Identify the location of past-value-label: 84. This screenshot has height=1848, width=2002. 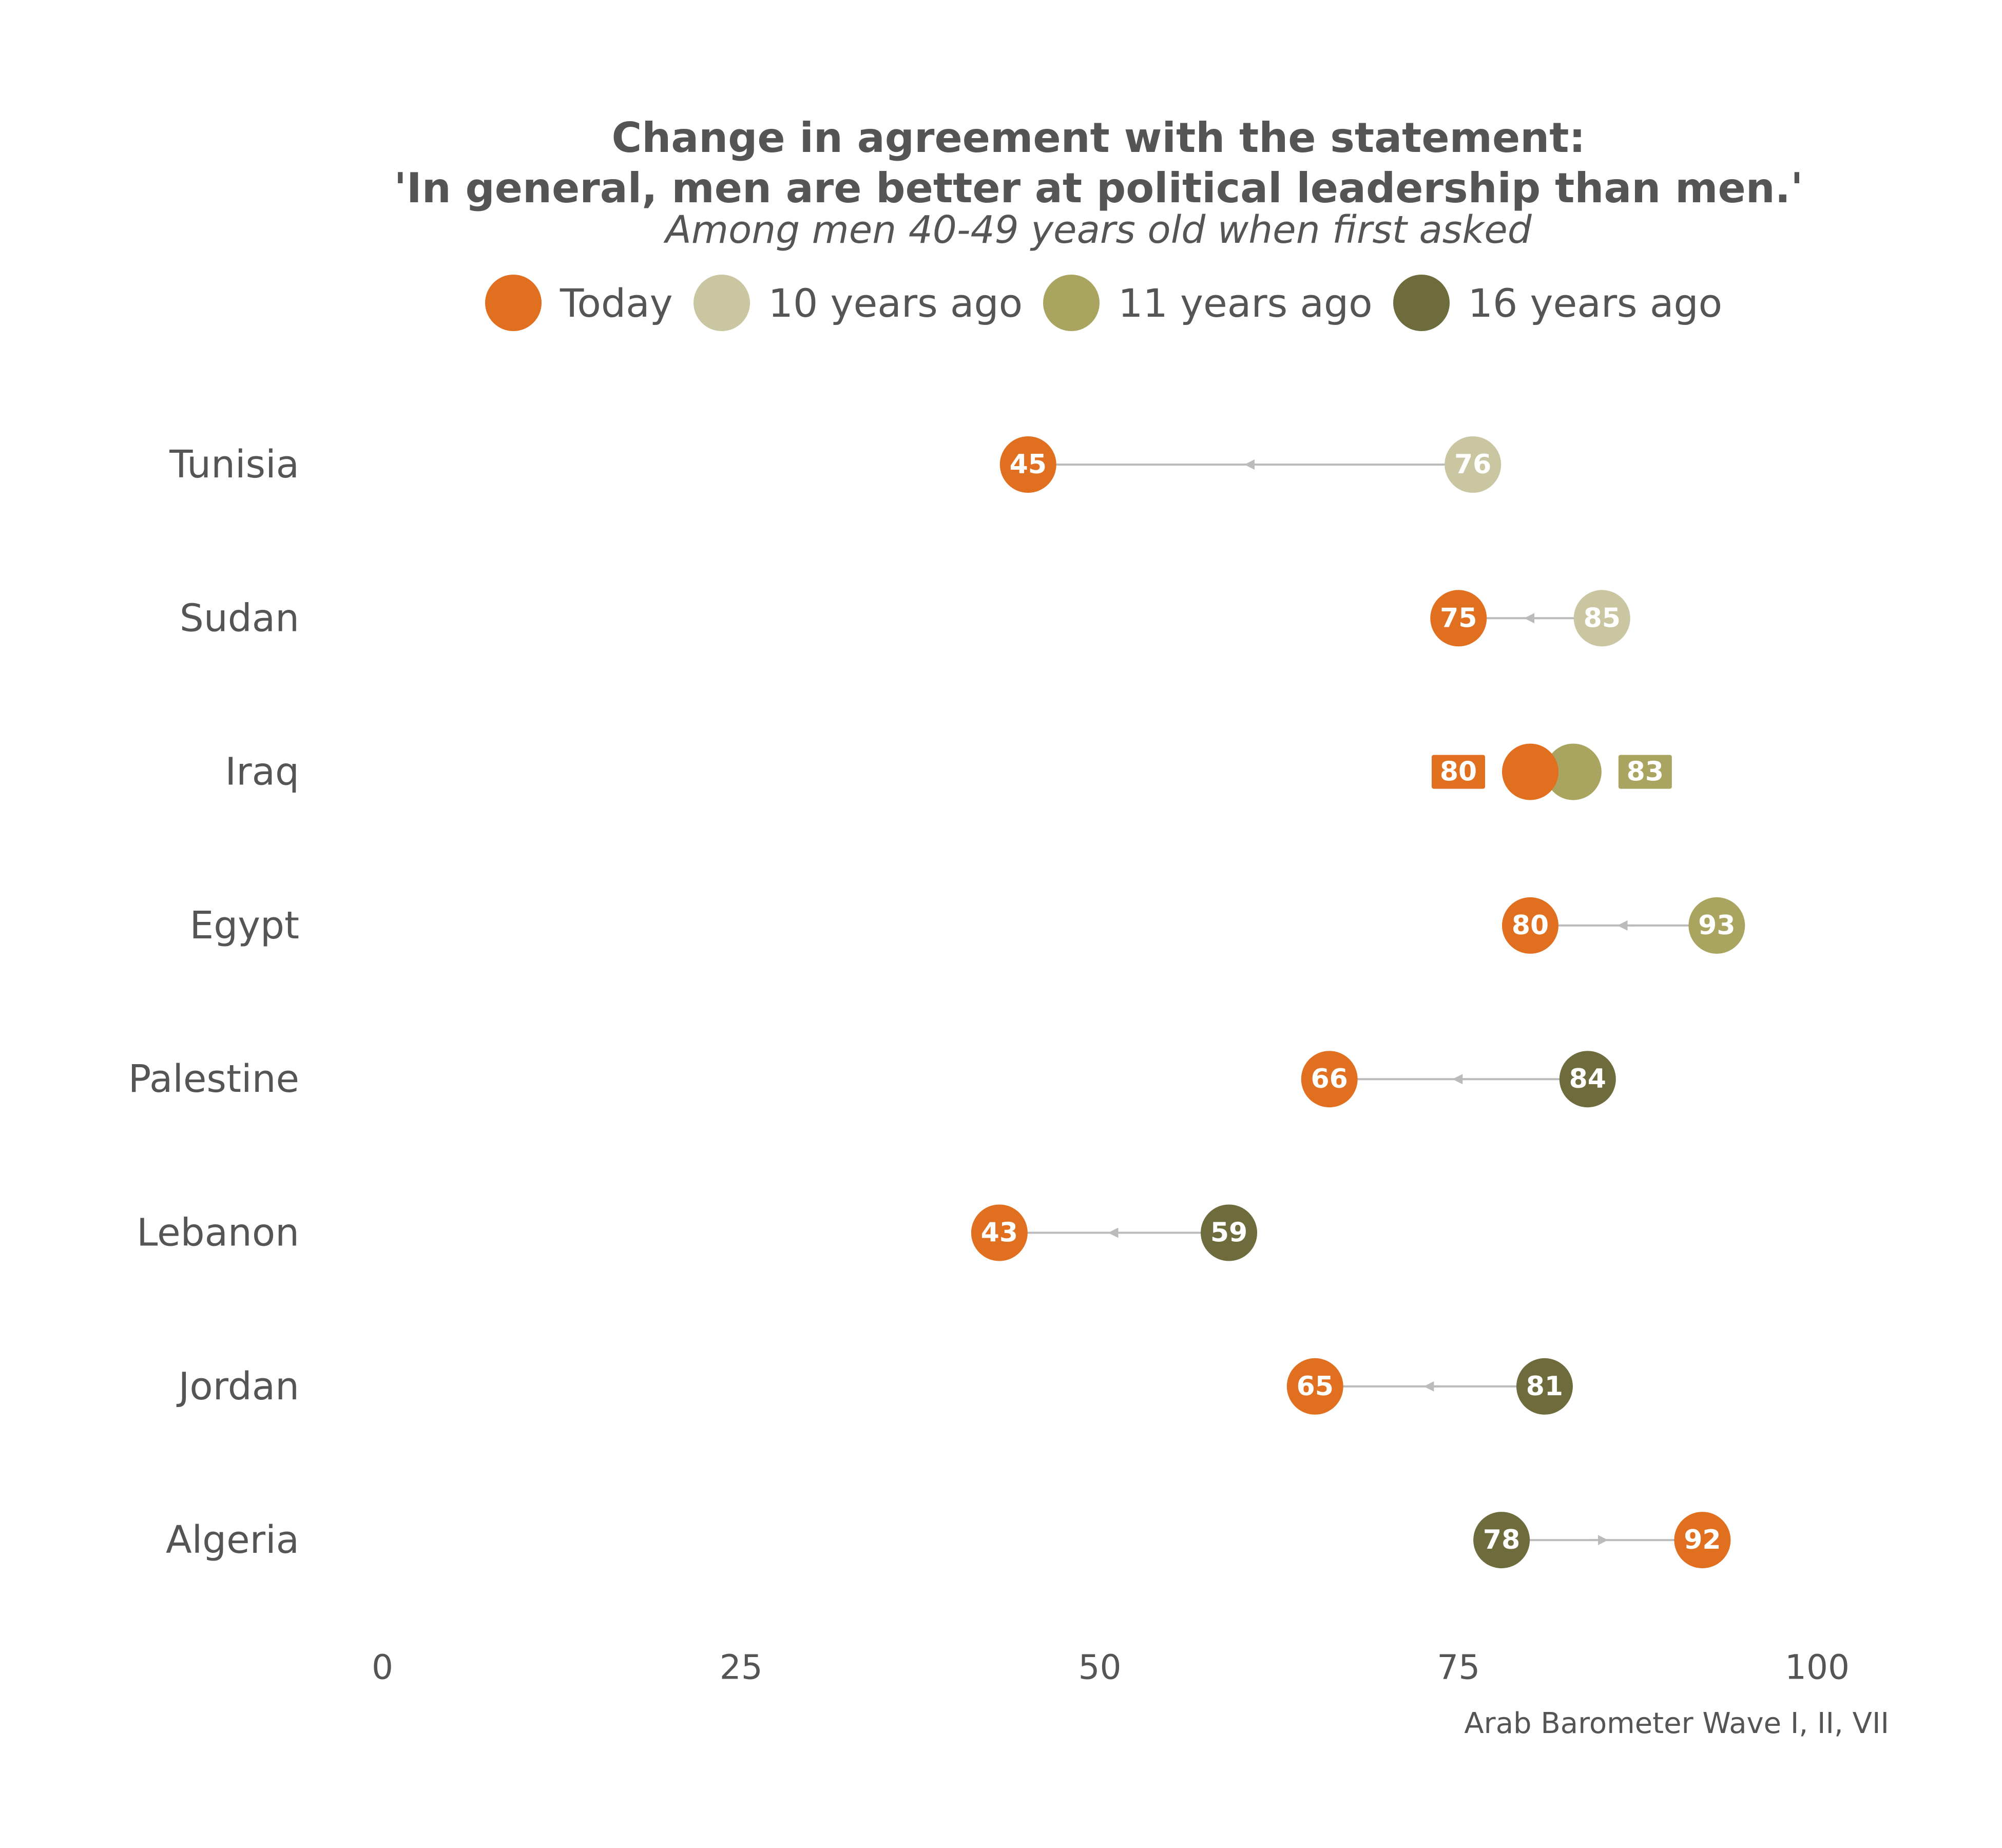
(1587, 1079).